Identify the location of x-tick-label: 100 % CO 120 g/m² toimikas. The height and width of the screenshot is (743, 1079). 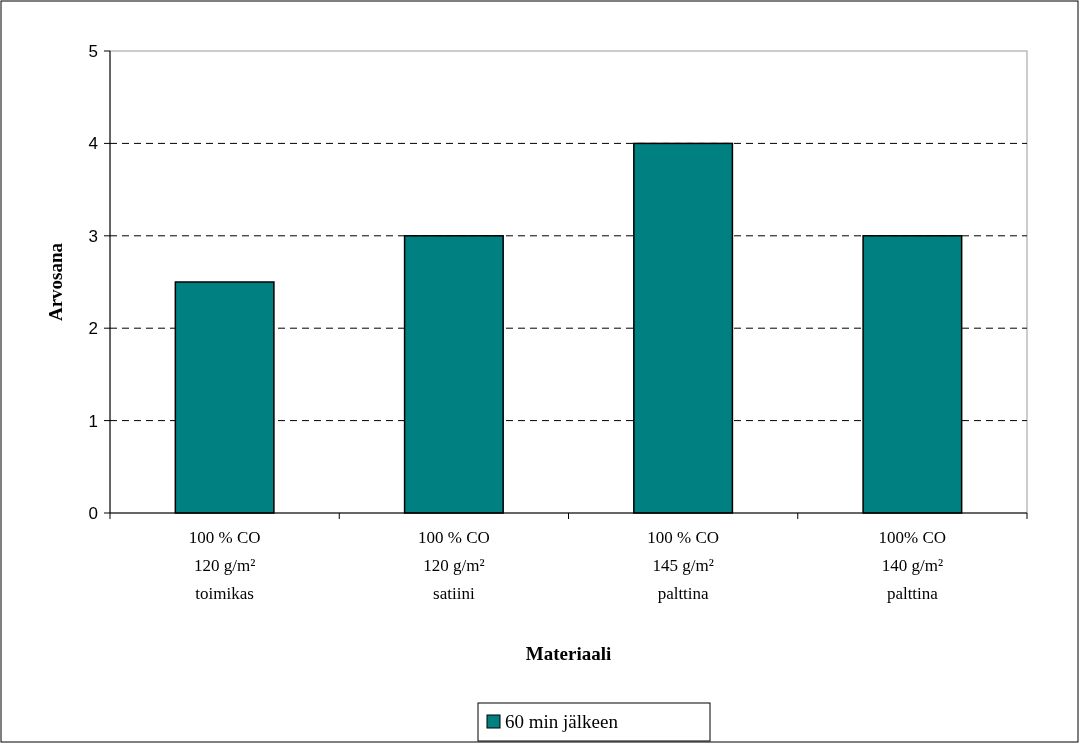
(224, 565).